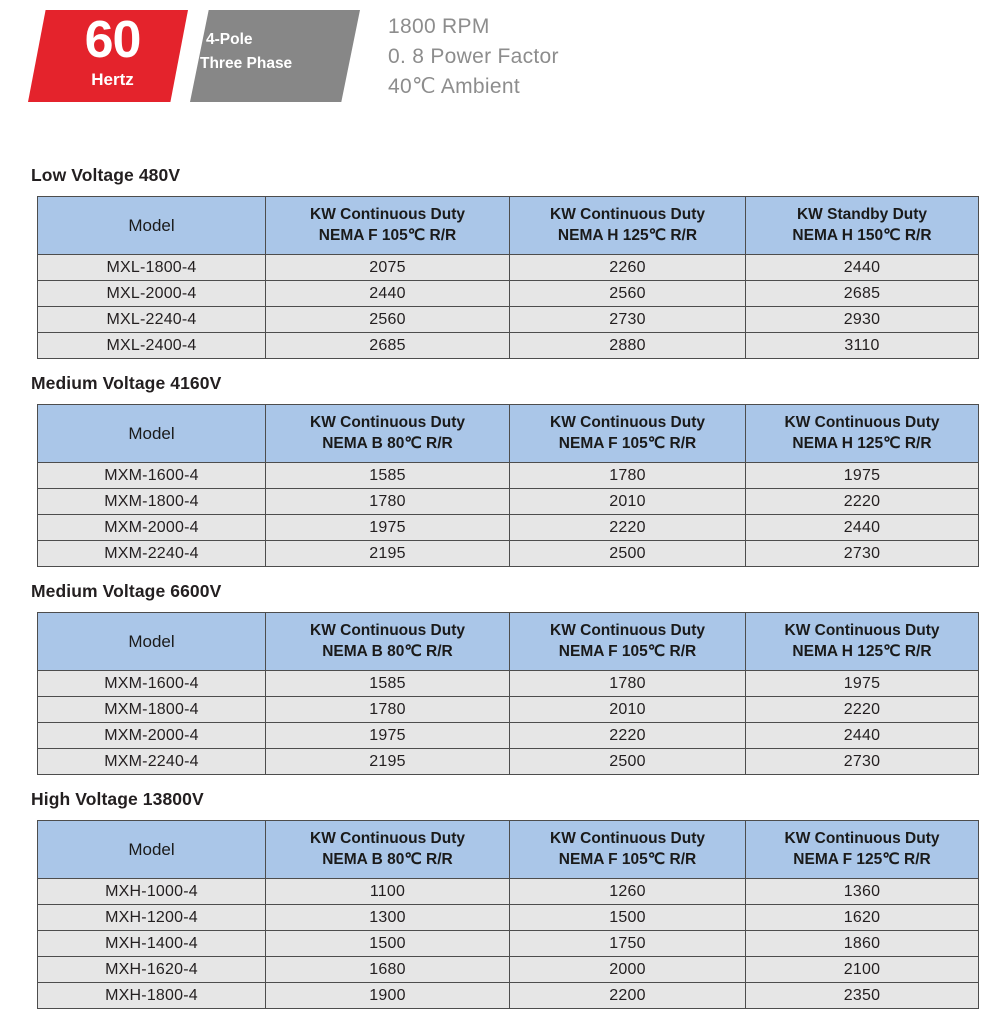  What do you see at coordinates (627, 501) in the screenshot?
I see `cell-rating-2: 2010` at bounding box center [627, 501].